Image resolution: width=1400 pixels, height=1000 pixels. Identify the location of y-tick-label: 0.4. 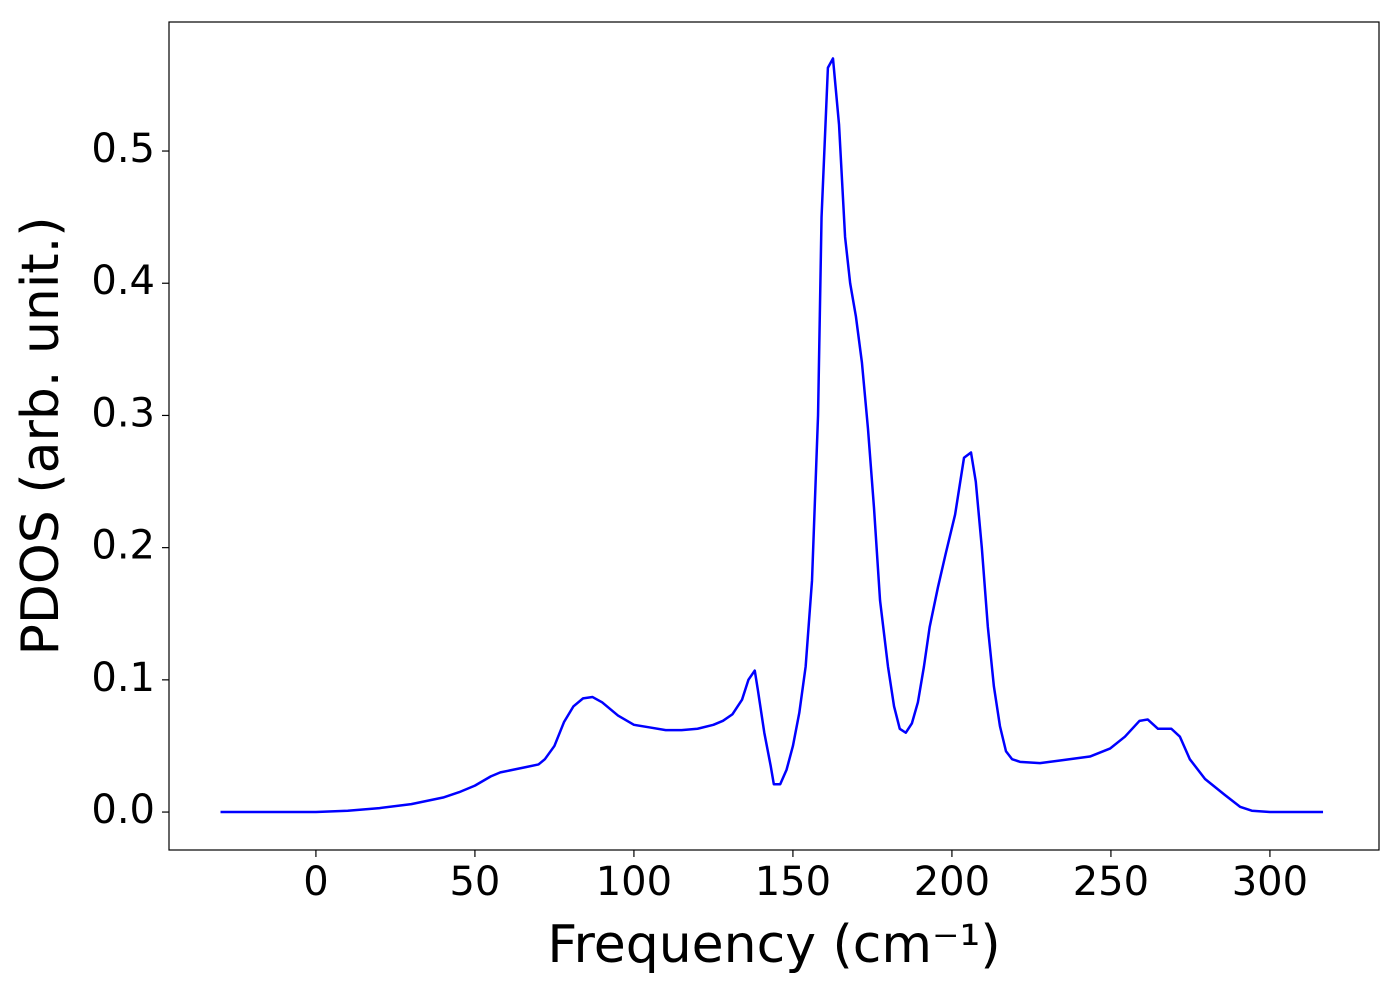
(123, 281).